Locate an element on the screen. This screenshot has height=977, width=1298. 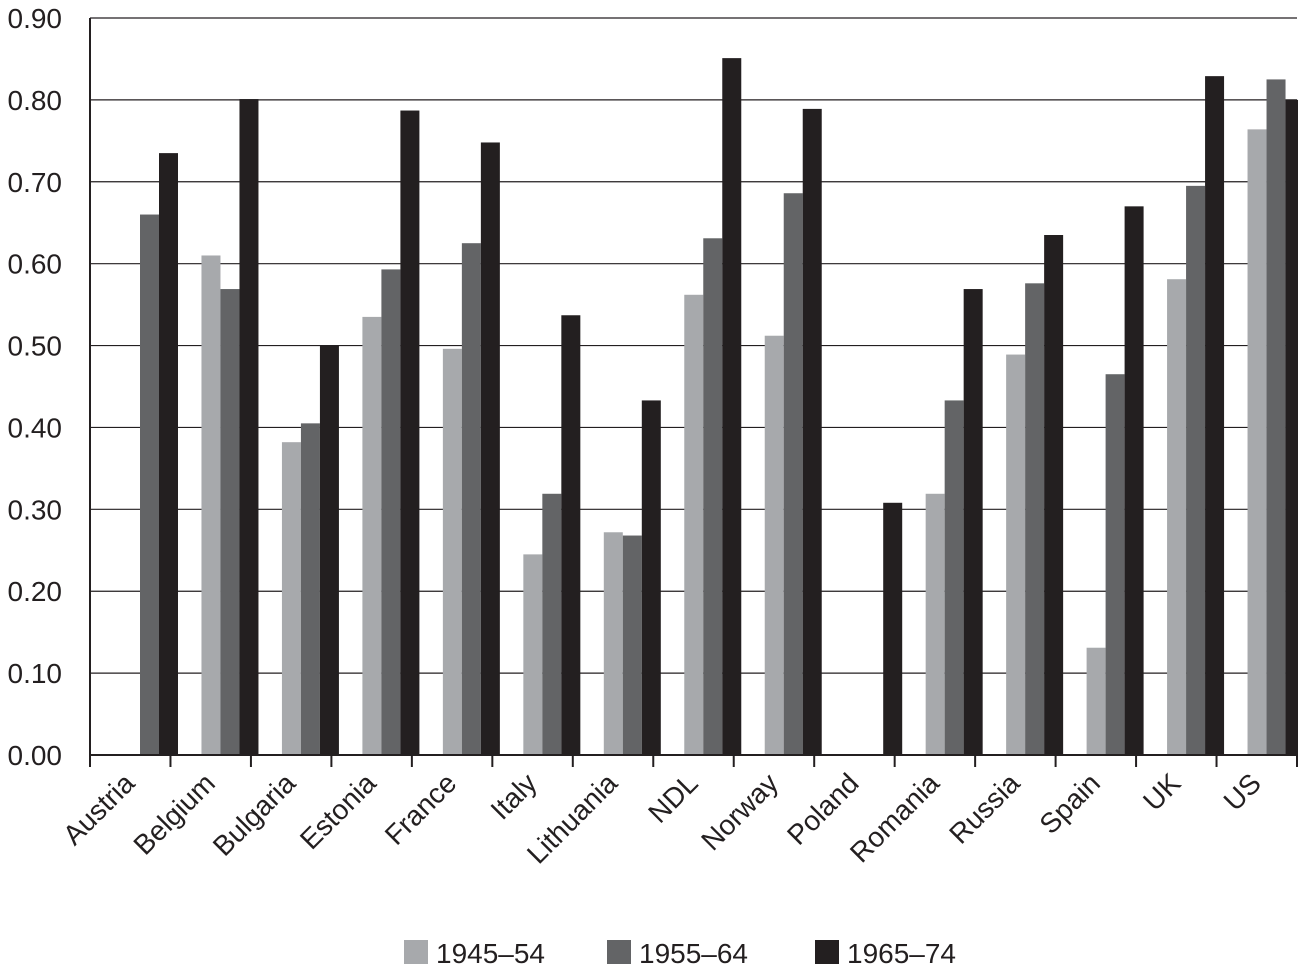
x-tick-label-france: France is located at coordinates (421, 809).